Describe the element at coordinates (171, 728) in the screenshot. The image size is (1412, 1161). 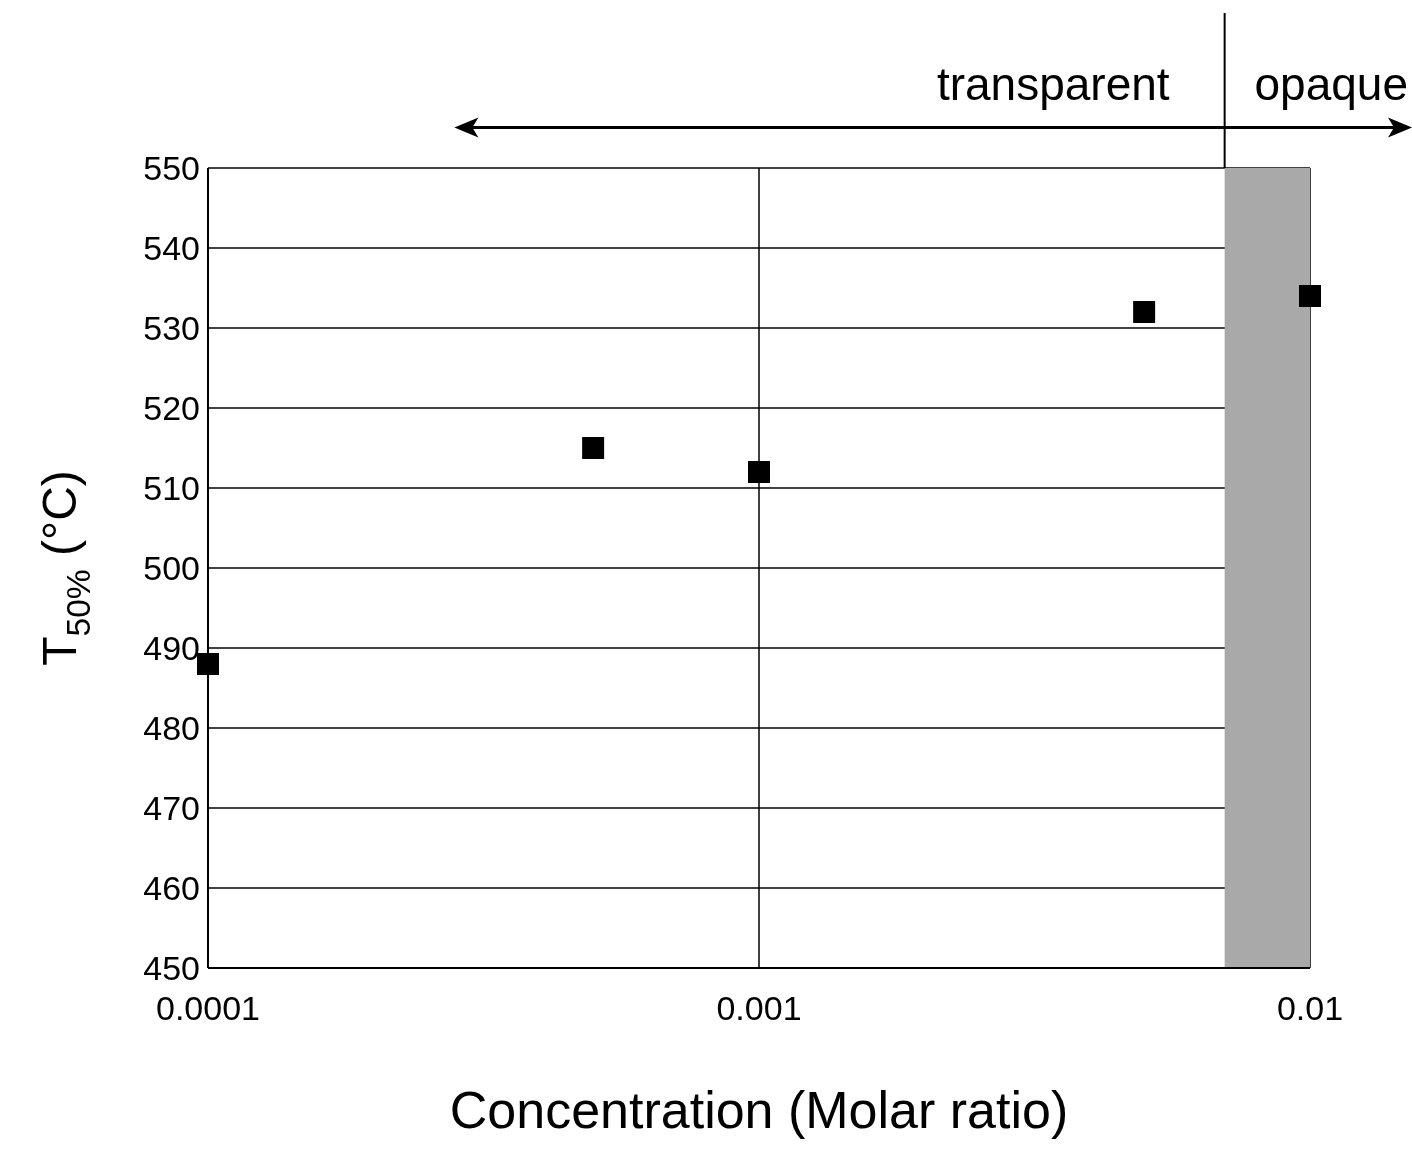
I see `y-tick-label: 480` at that location.